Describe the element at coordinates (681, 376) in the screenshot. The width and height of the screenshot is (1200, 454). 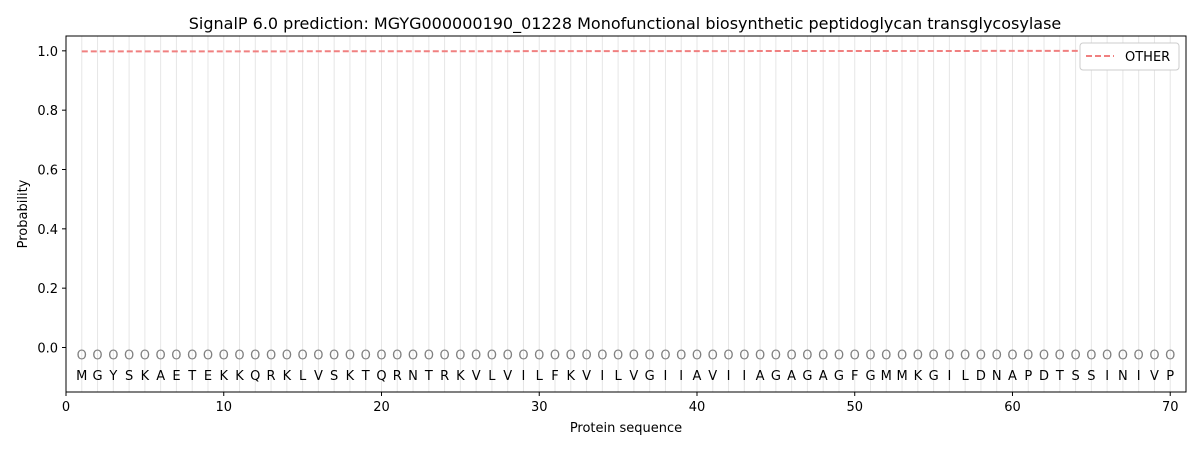
I see `residue-label-39: I` at that location.